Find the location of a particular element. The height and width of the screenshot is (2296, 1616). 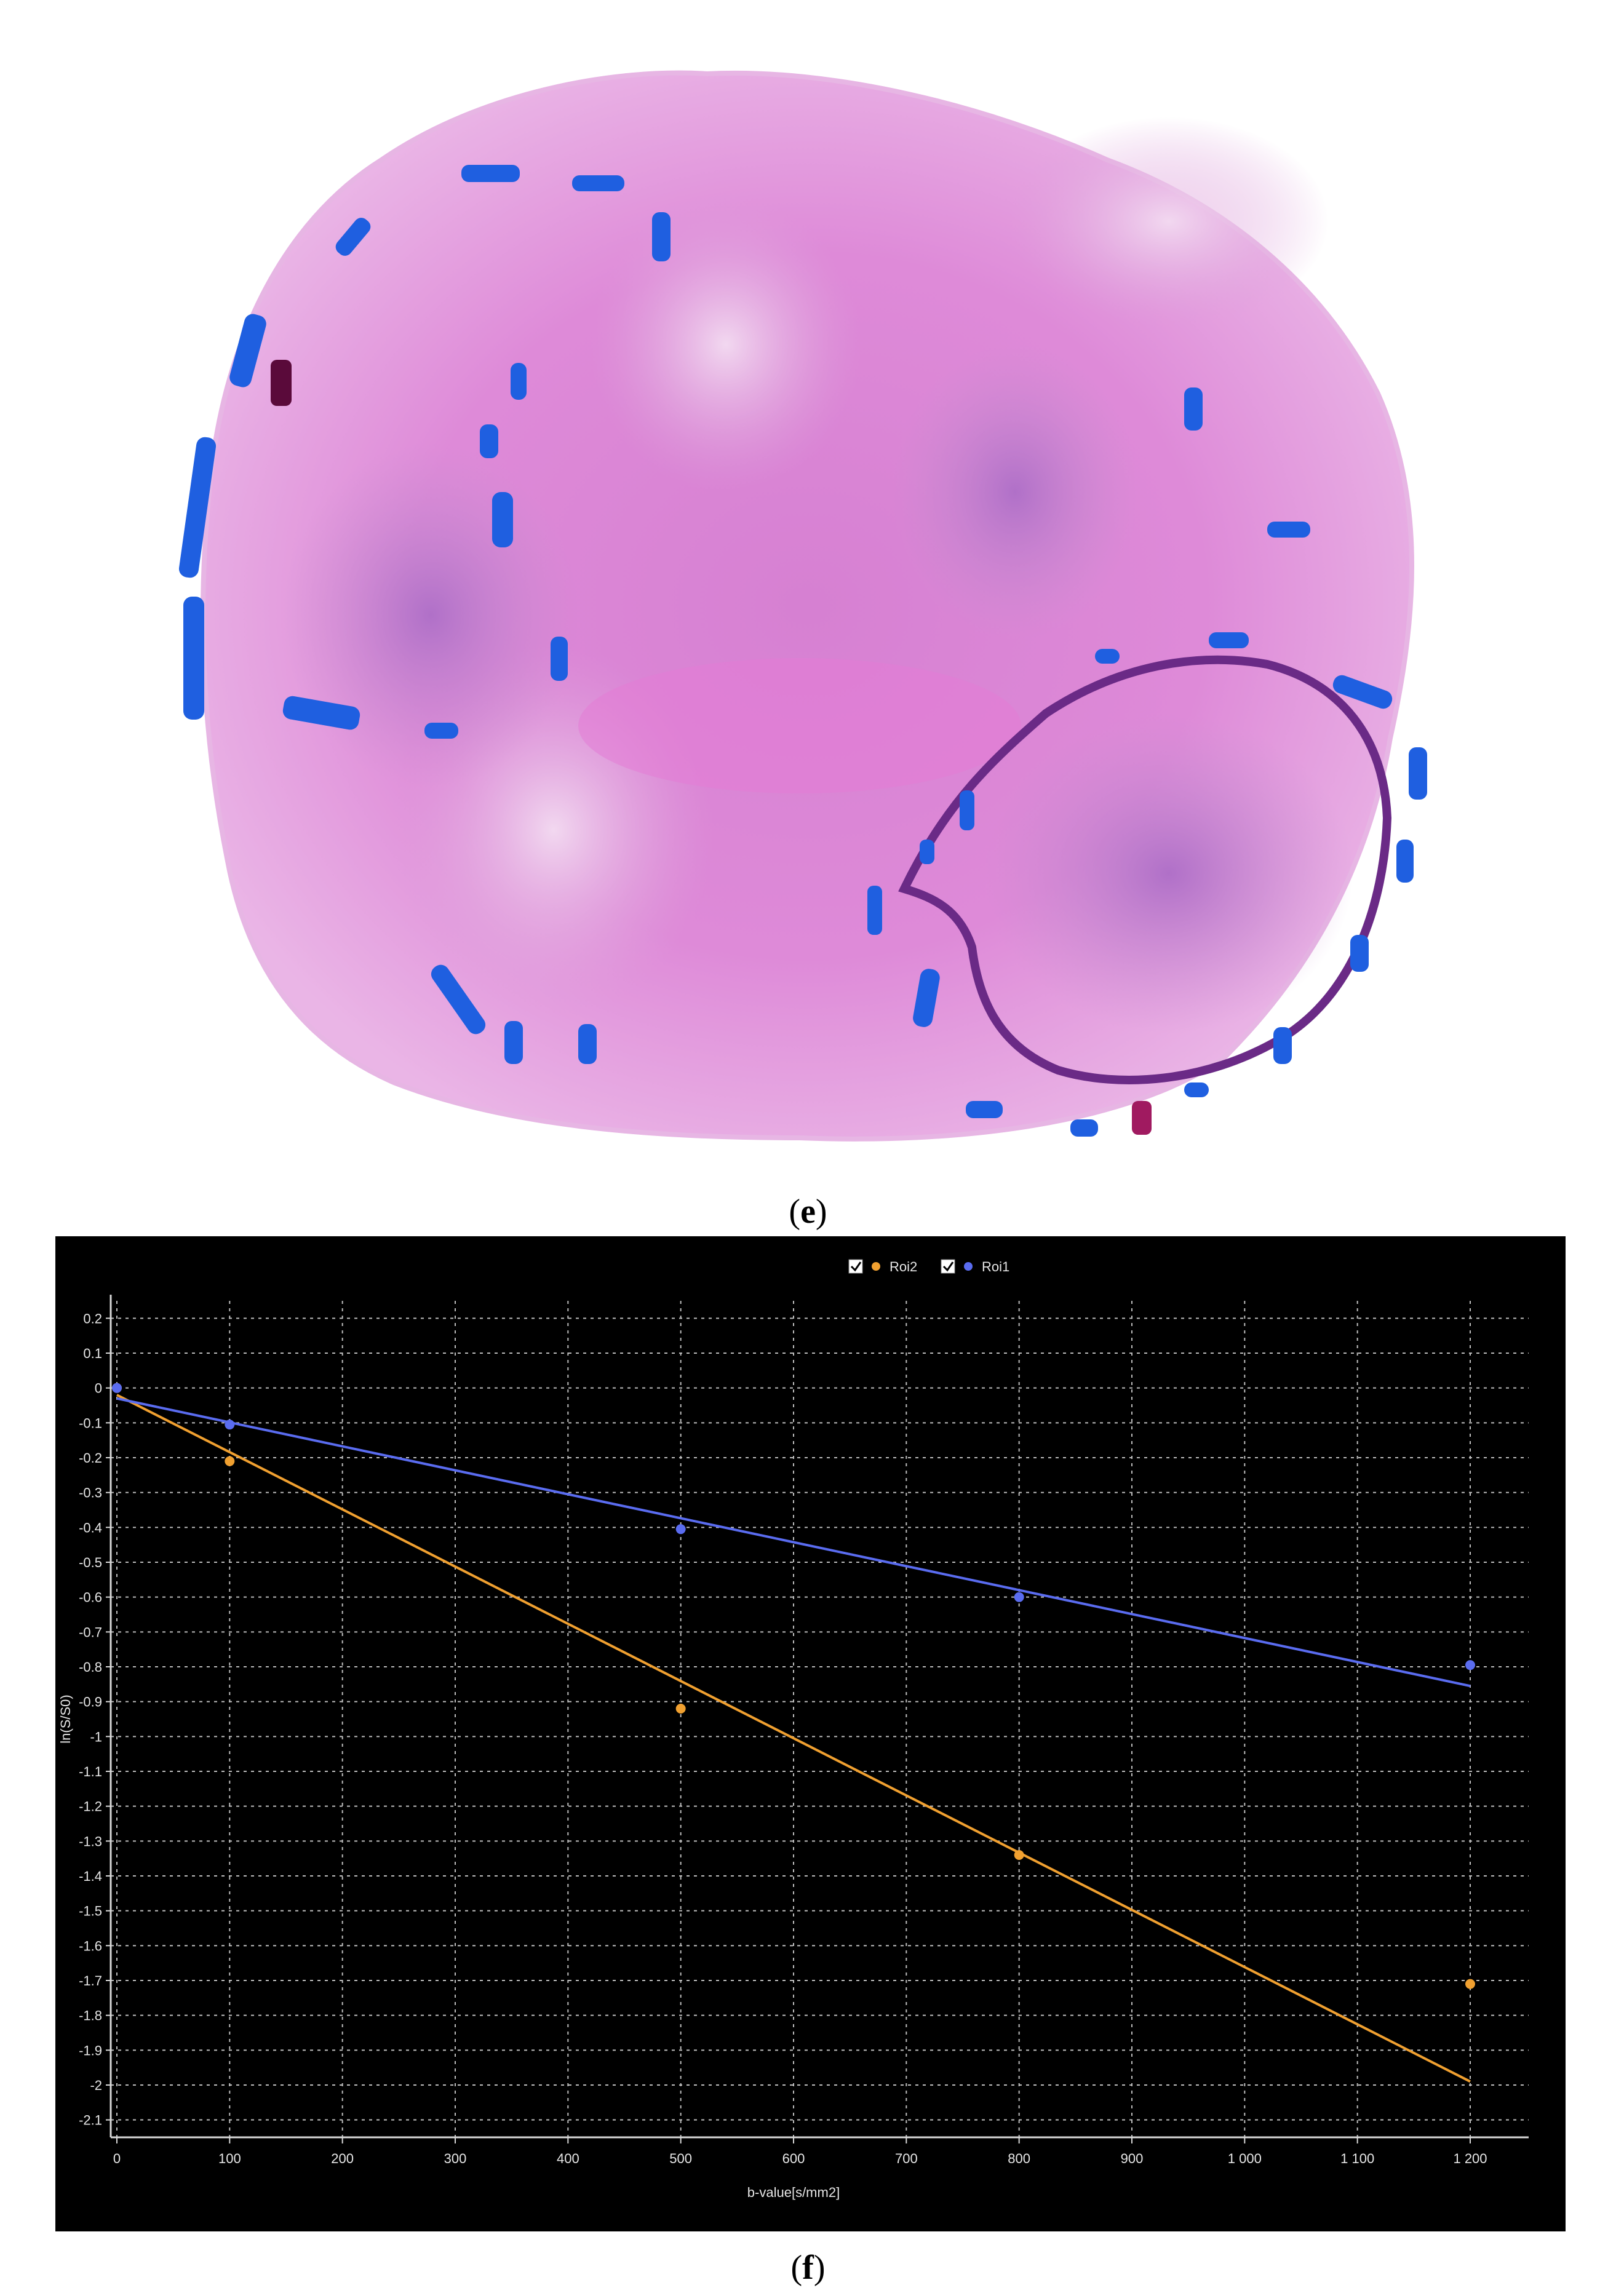

x-tick-label-6: 600 is located at coordinates (793, 2158).